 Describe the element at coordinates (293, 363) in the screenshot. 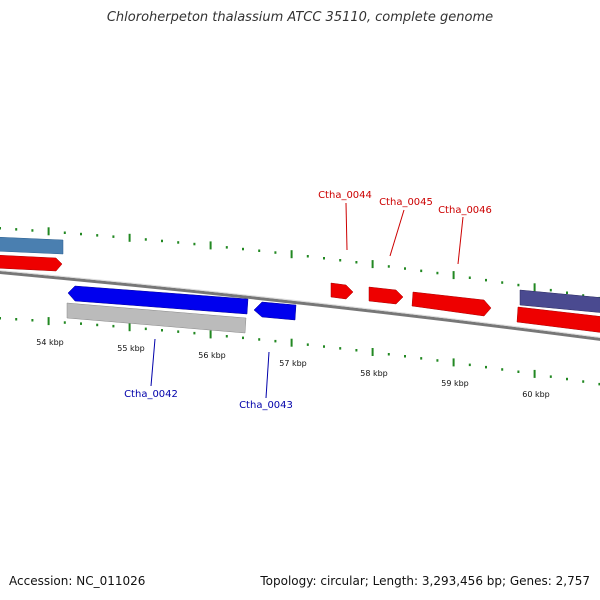

I see `ruler-label-57kbp: 57 kbp` at that location.